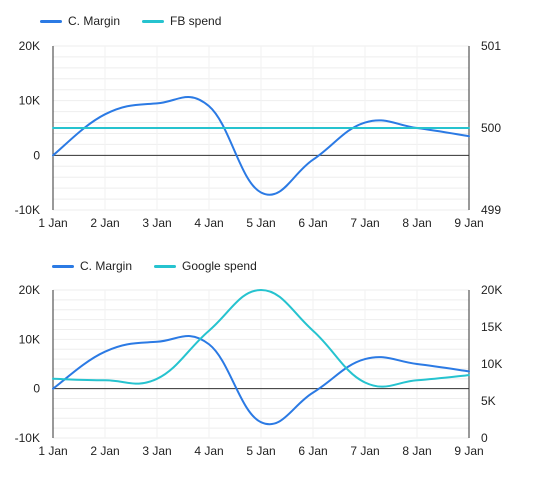  What do you see at coordinates (491, 364) in the screenshot?
I see `y-tick-label-right: 10K` at bounding box center [491, 364].